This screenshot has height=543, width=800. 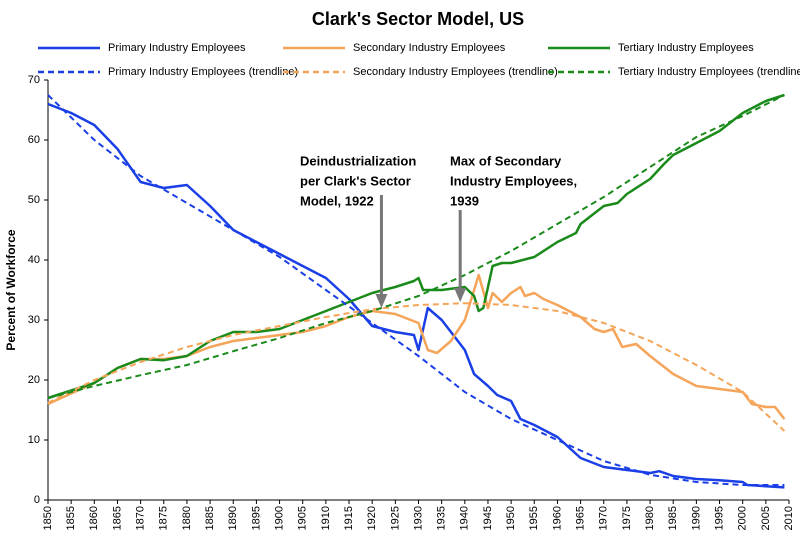 What do you see at coordinates (355, 180) in the screenshot?
I see `annotation-text: per Clark's Sector` at bounding box center [355, 180].